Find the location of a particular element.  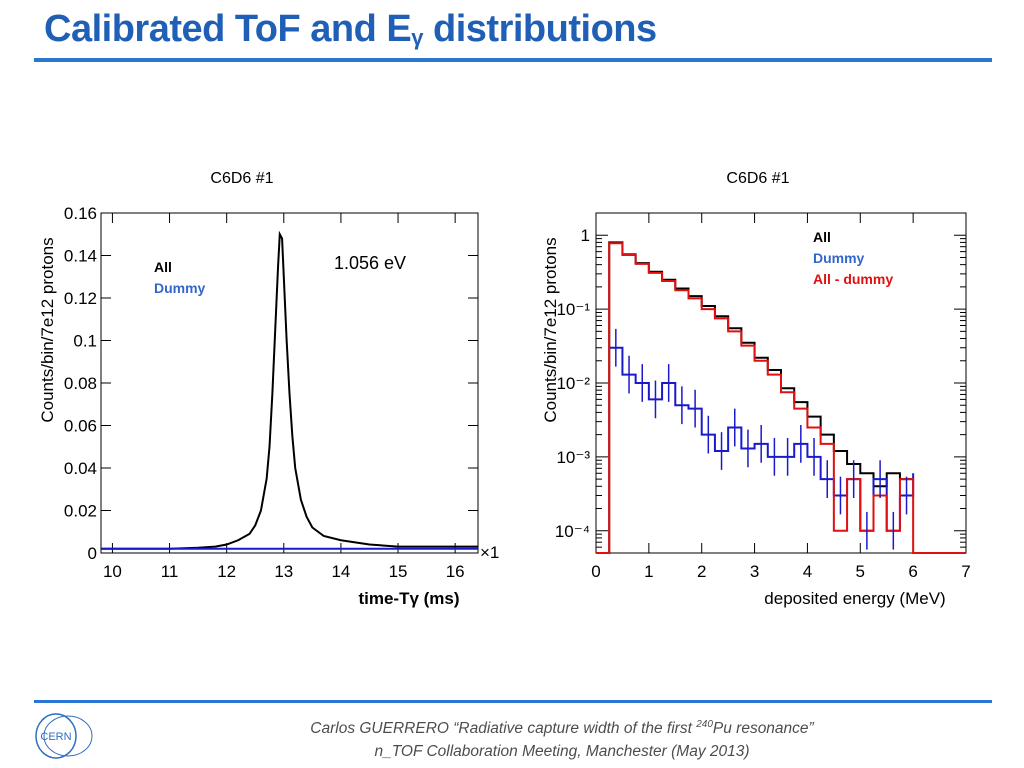

title-divider is located at coordinates (513, 60).